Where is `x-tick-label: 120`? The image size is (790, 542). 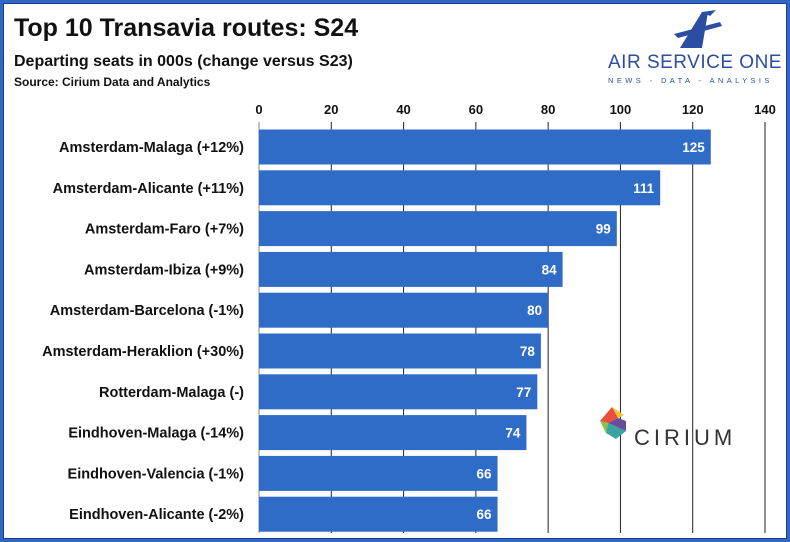
x-tick-label: 120 is located at coordinates (693, 109).